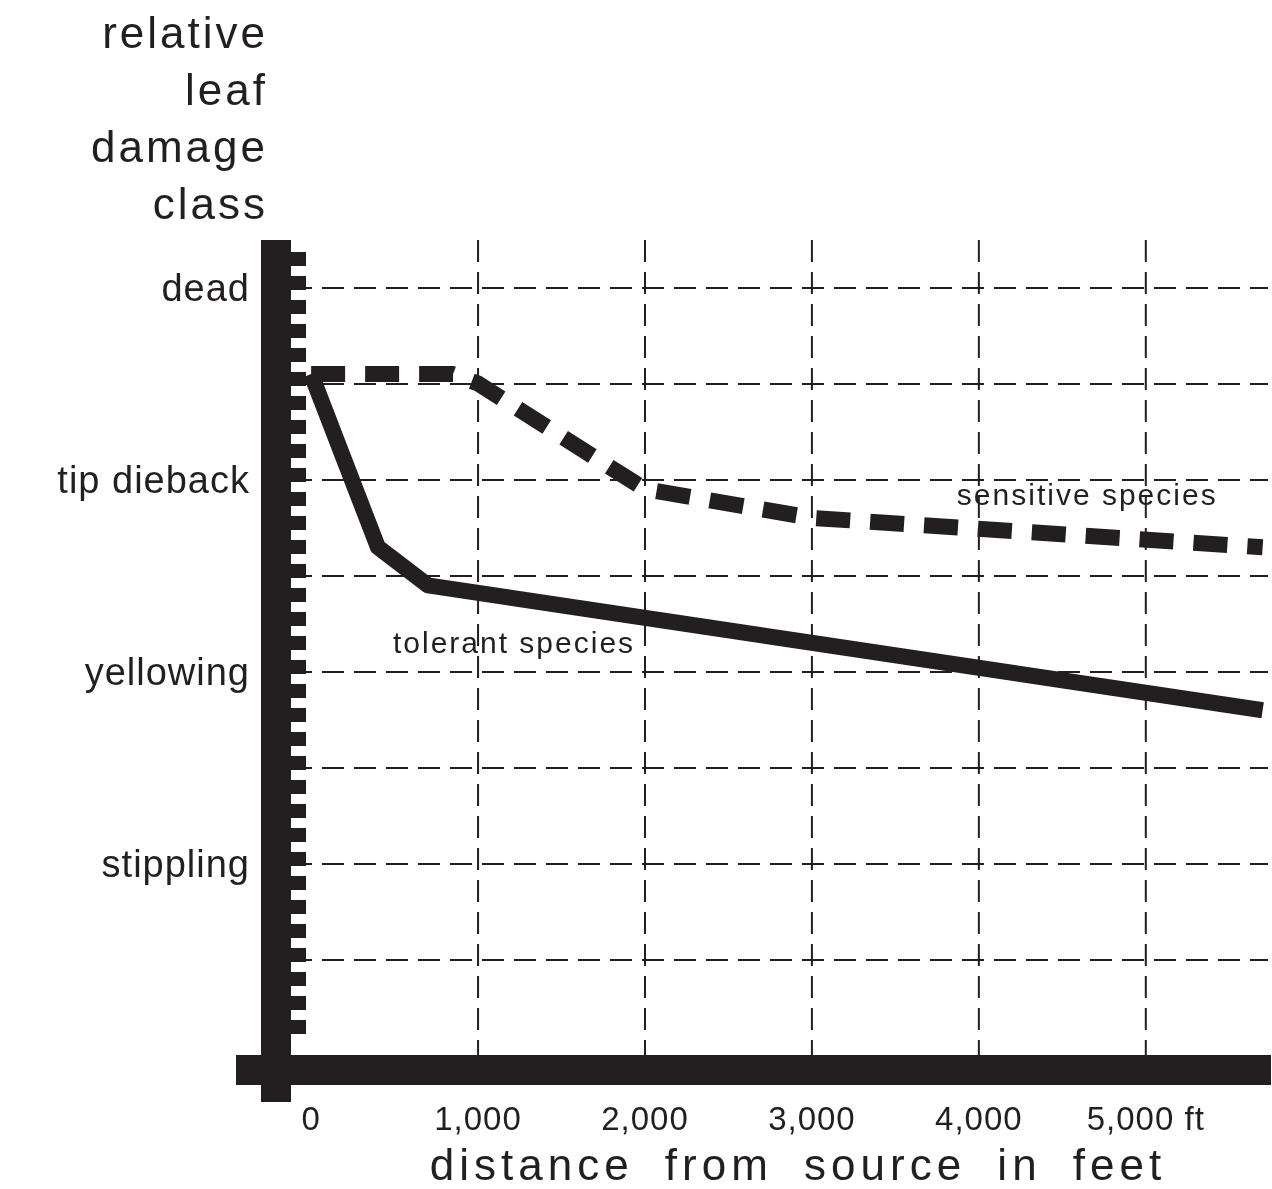 The image size is (1272, 1189). I want to click on x-tick-label: 3,000, so click(812, 1118).